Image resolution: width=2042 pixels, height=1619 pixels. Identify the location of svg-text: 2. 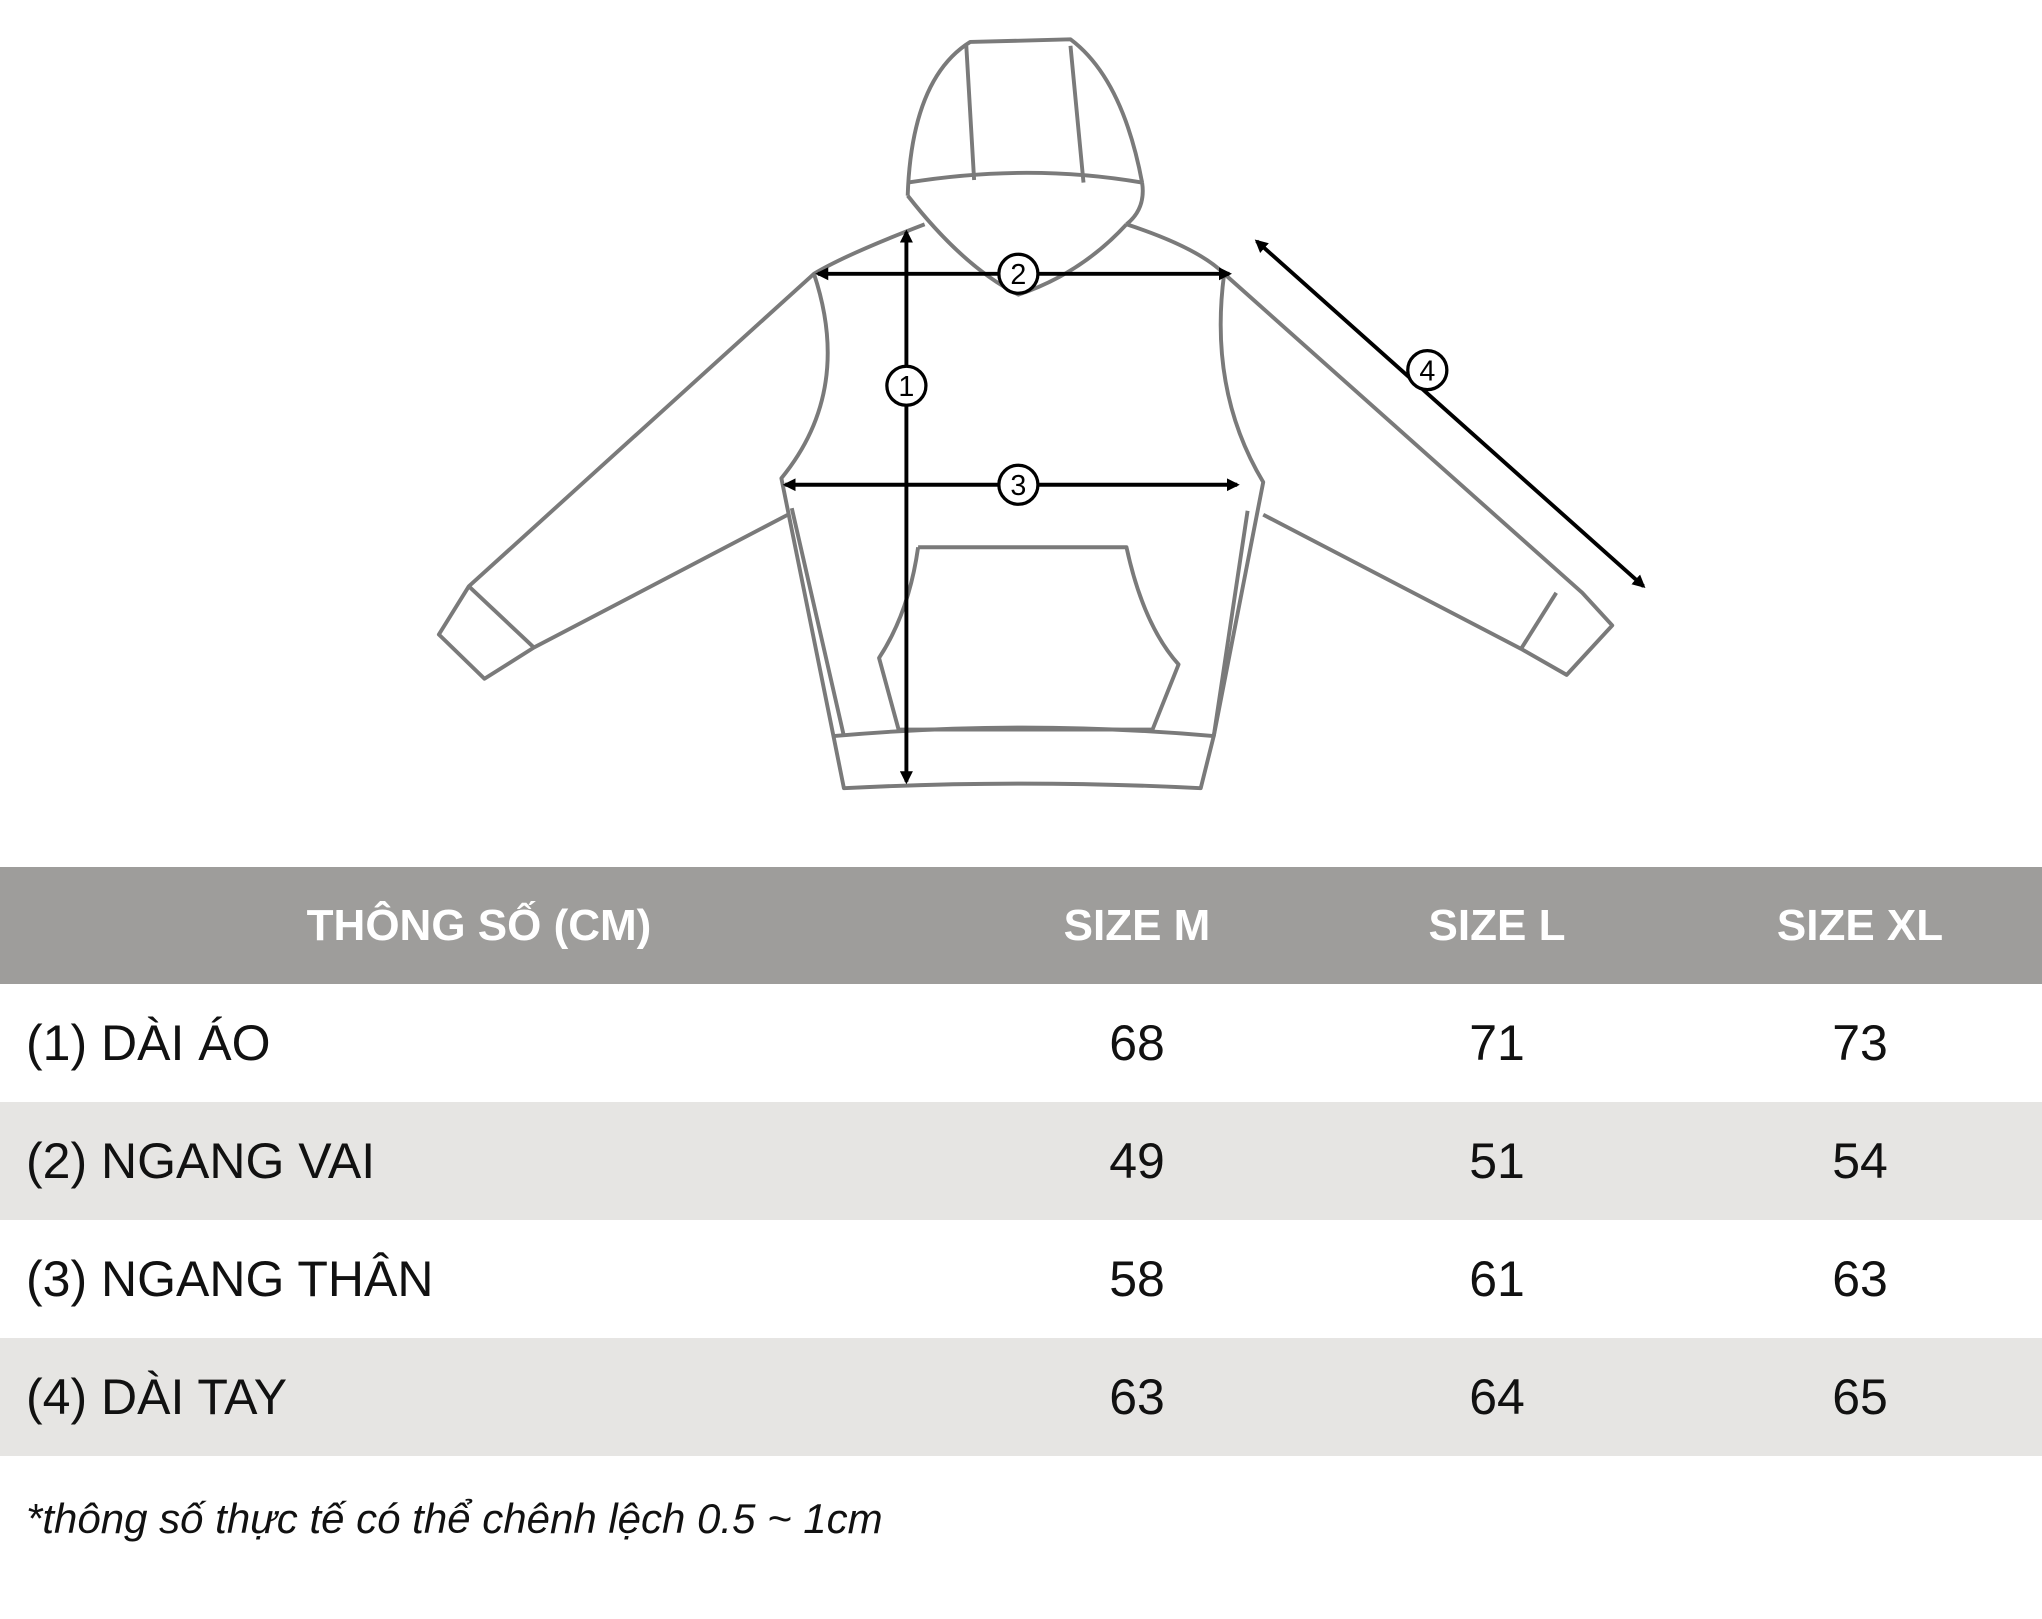
(1018, 275).